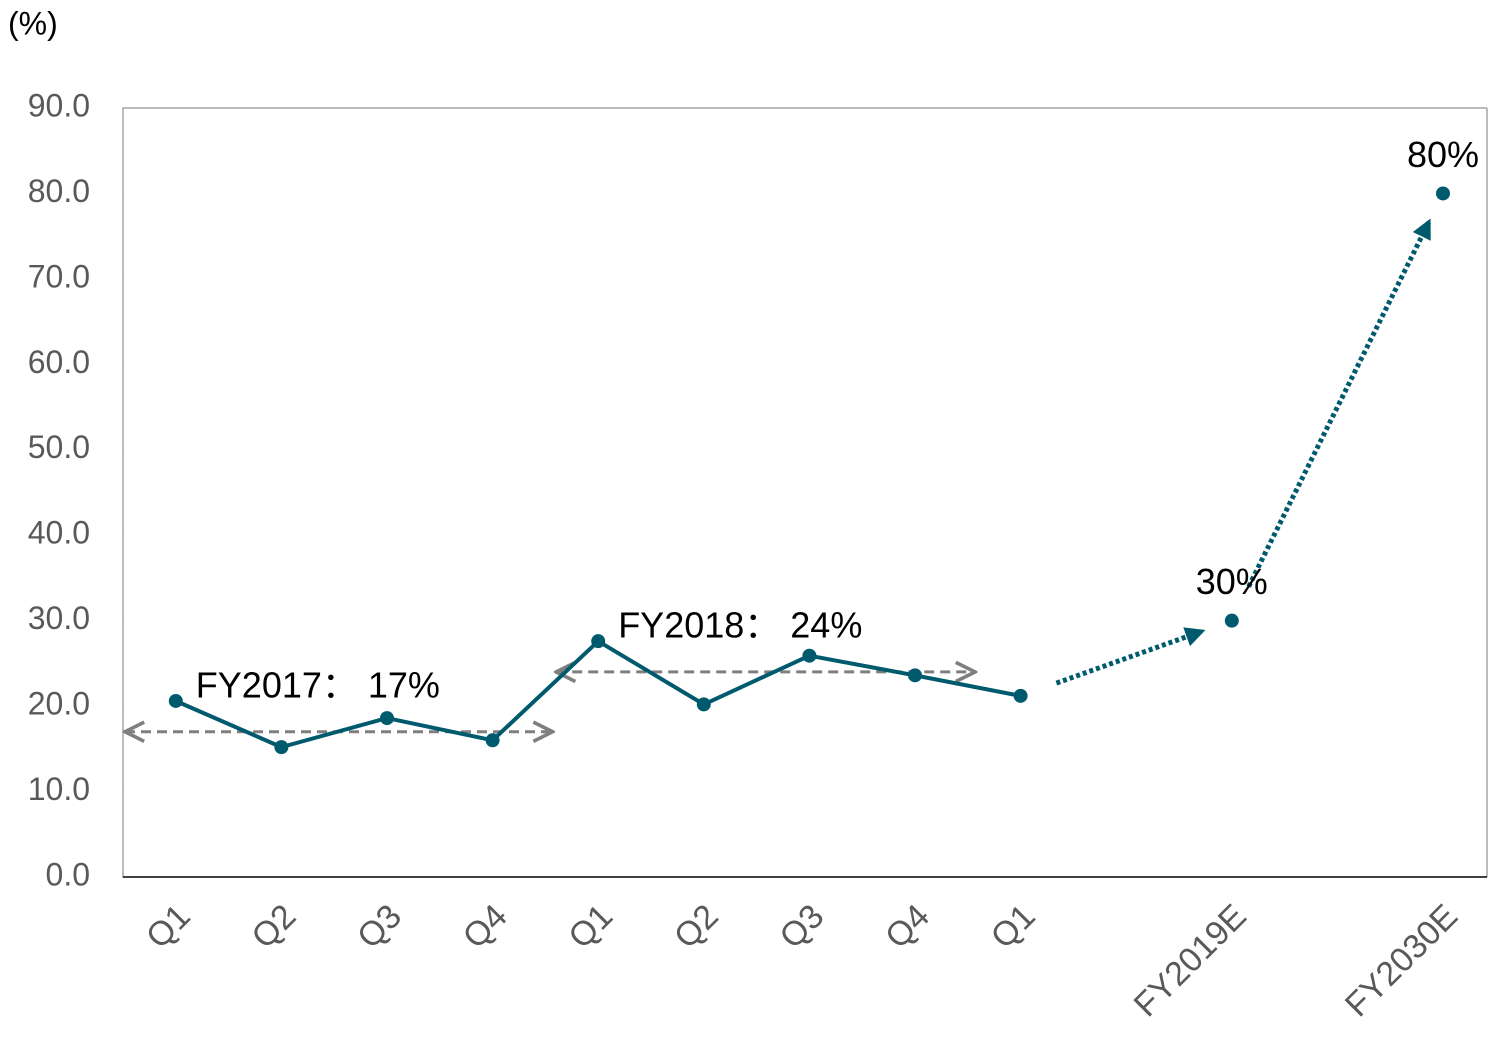 The height and width of the screenshot is (1054, 1489). Describe the element at coordinates (318, 684) in the screenshot. I see `annotation-text: FY2017： 17%` at that location.